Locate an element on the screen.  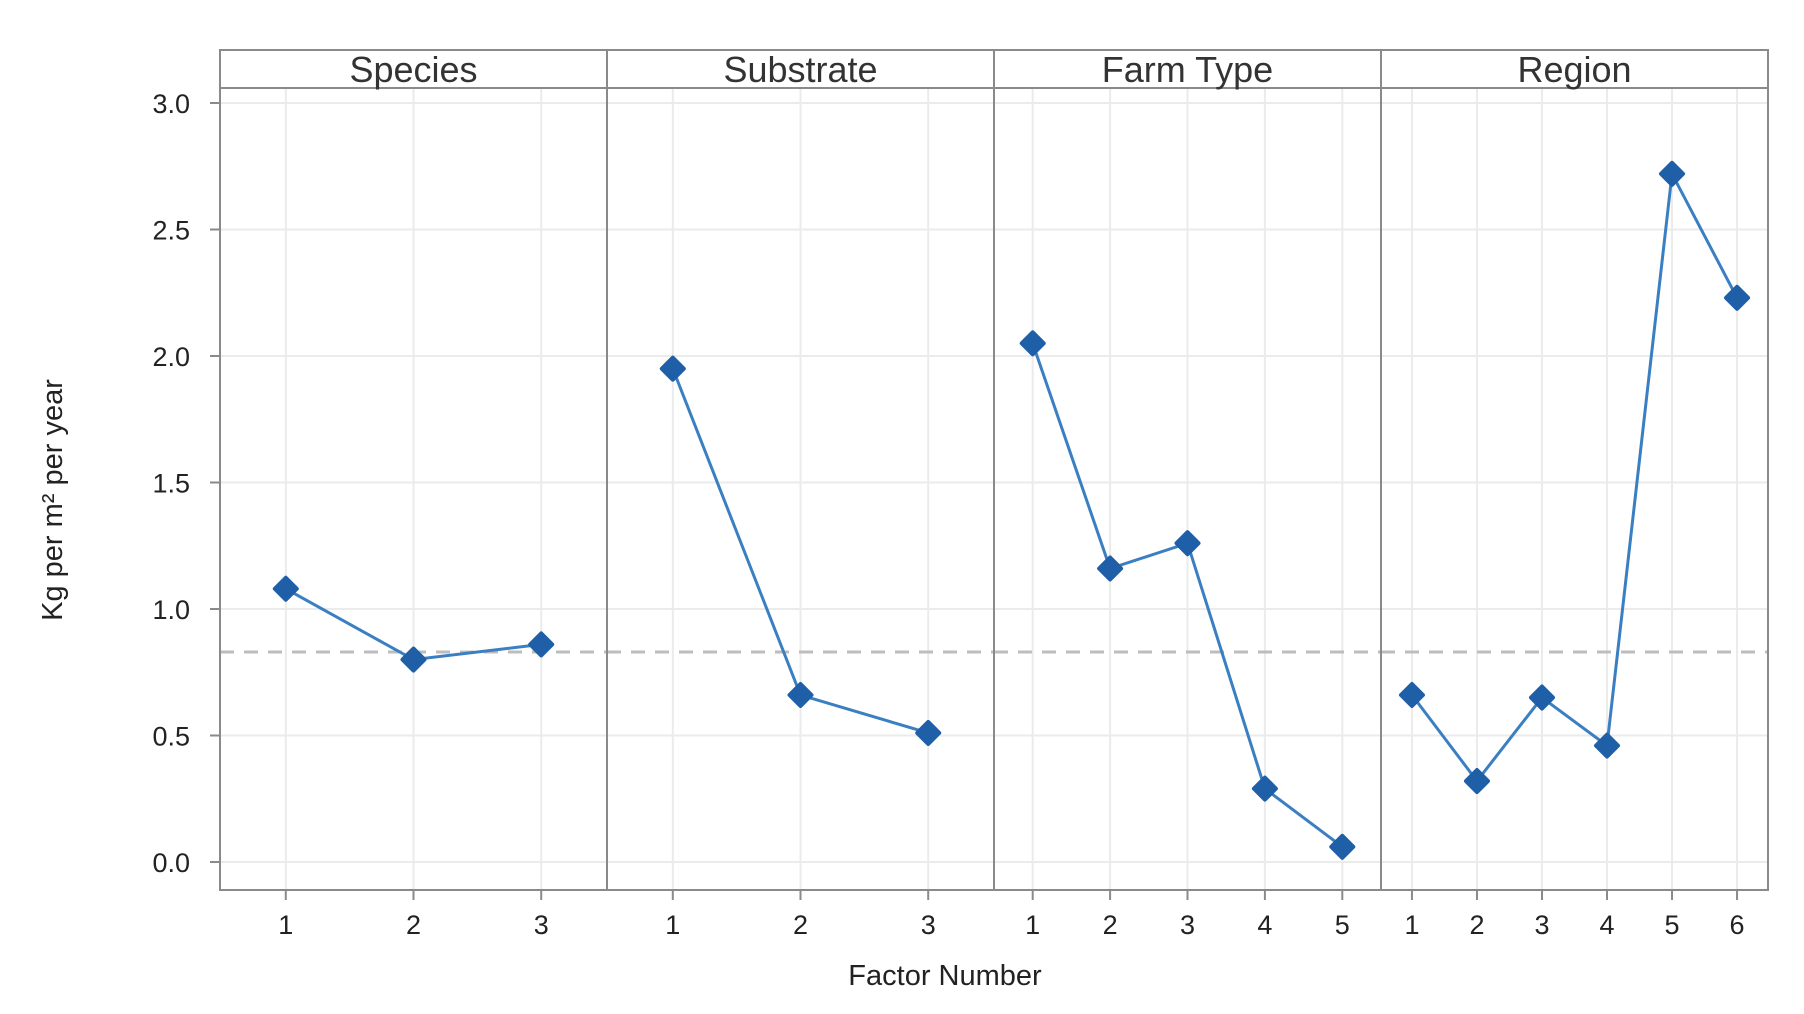
y-tick-label: 1.5 is located at coordinates (171, 484).